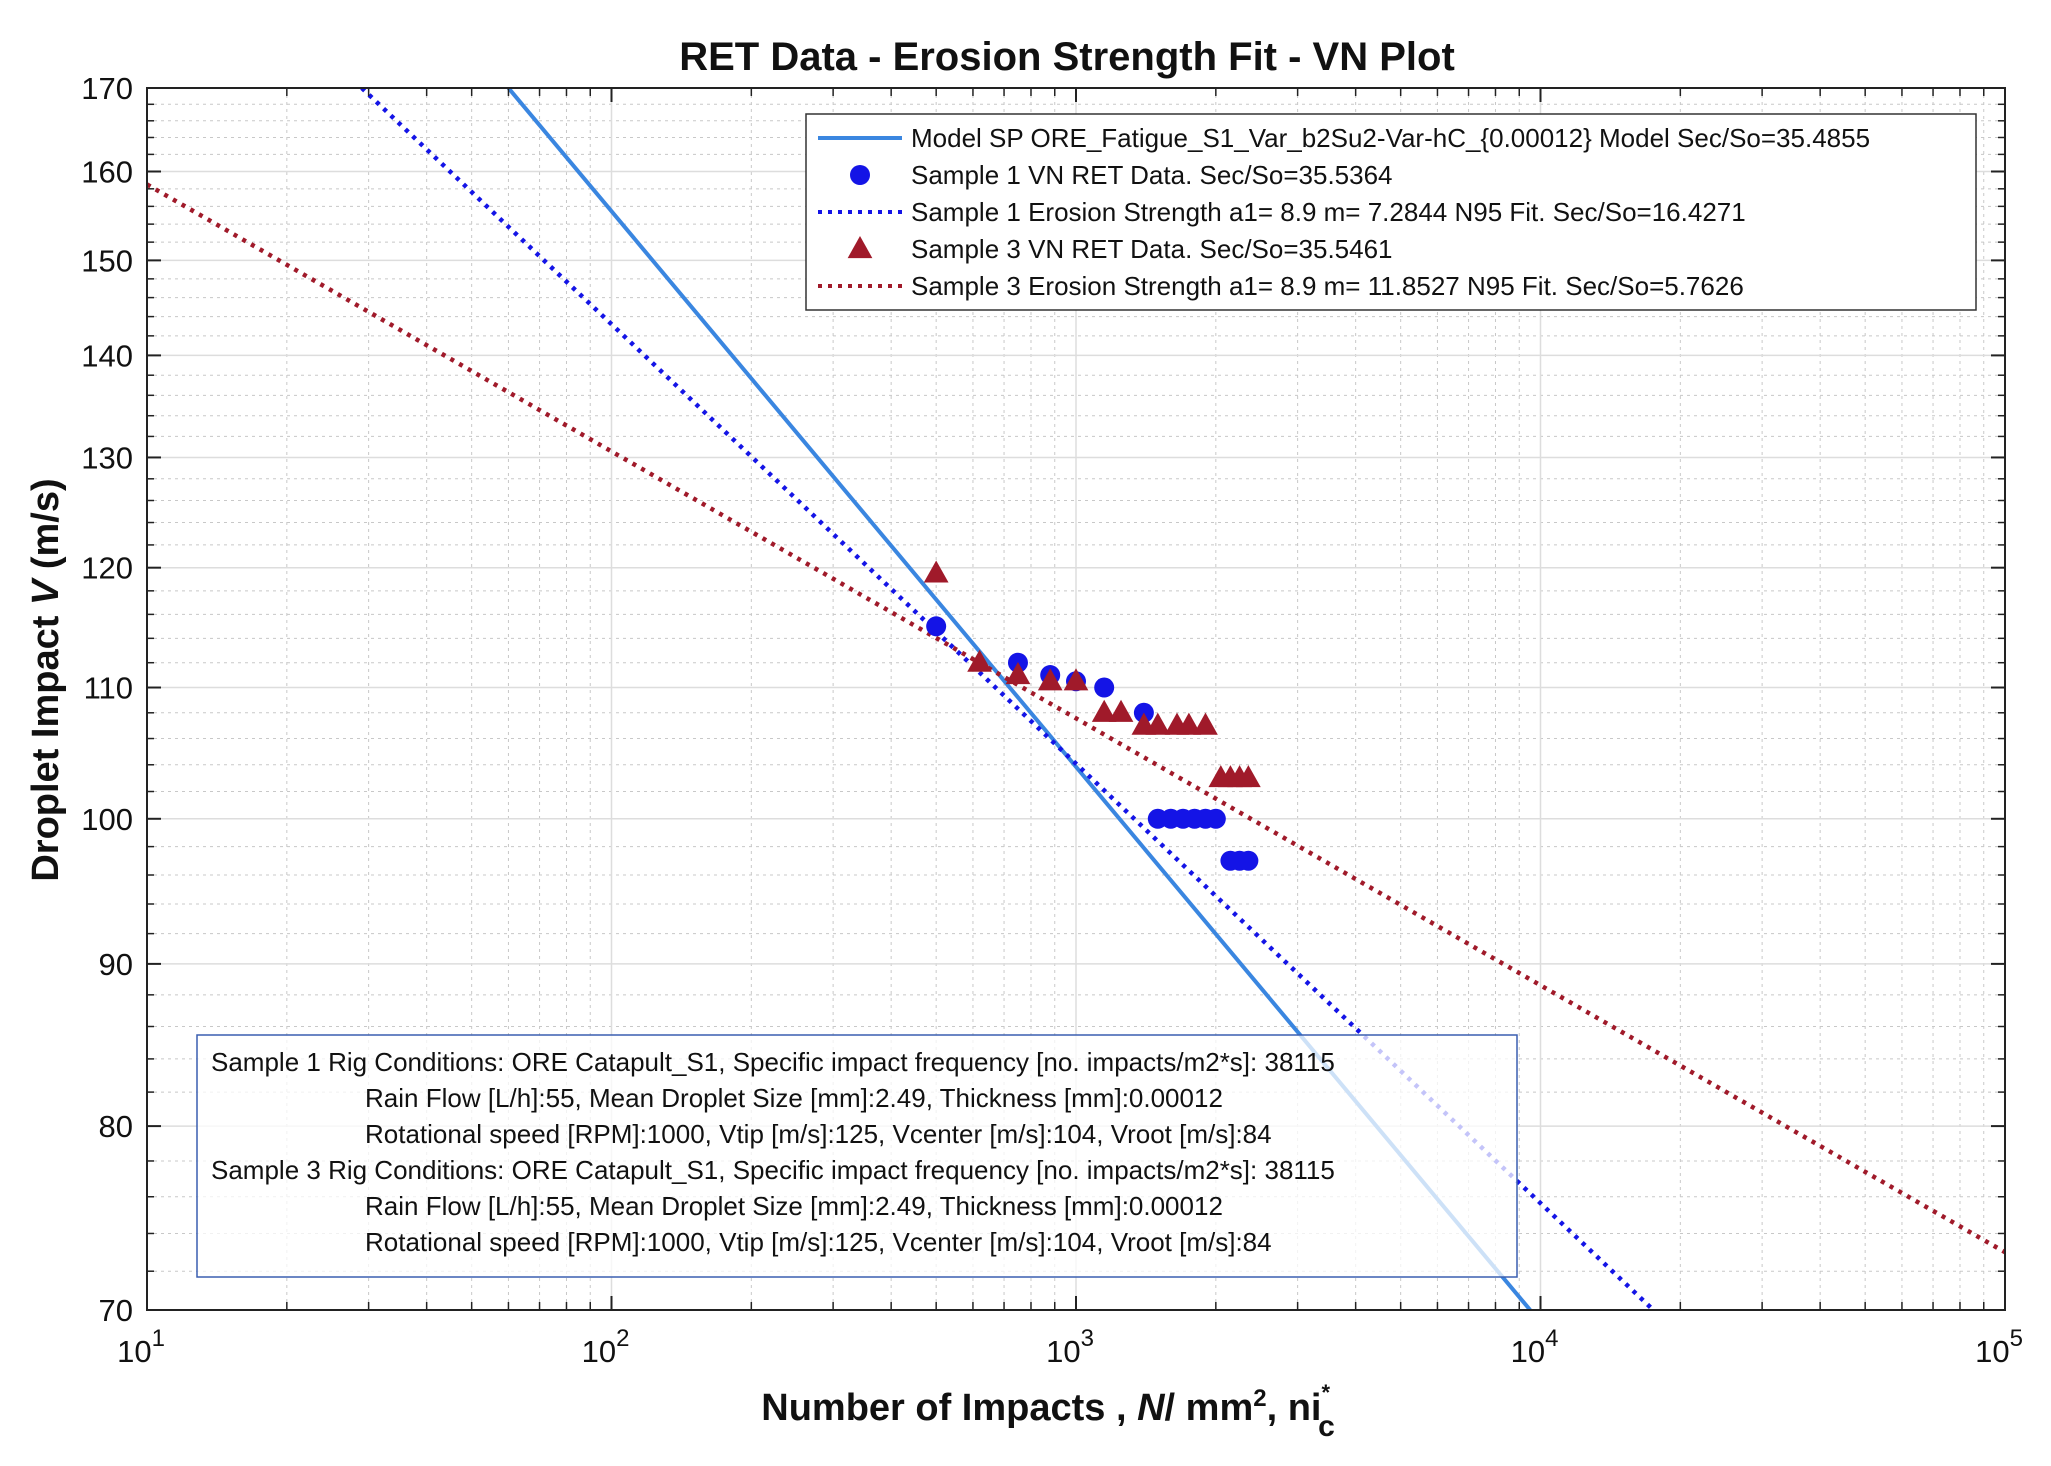 This screenshot has height=1466, width=2051. Describe the element at coordinates (1259, 1398) in the screenshot. I see `x-label-sup: 2` at that location.